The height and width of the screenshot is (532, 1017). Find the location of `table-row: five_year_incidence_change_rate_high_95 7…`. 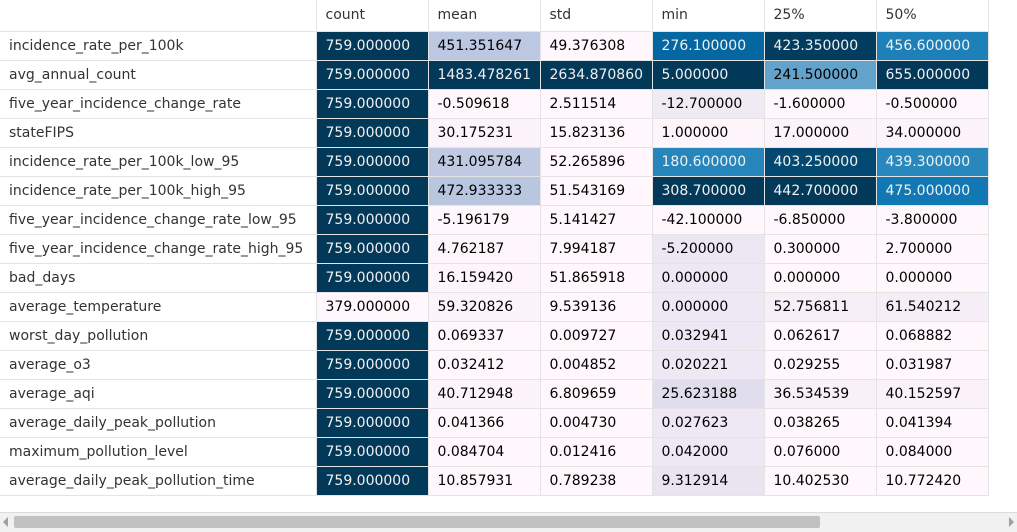

table-row: five_year_incidence_change_rate_high_95 7… is located at coordinates (494, 249).